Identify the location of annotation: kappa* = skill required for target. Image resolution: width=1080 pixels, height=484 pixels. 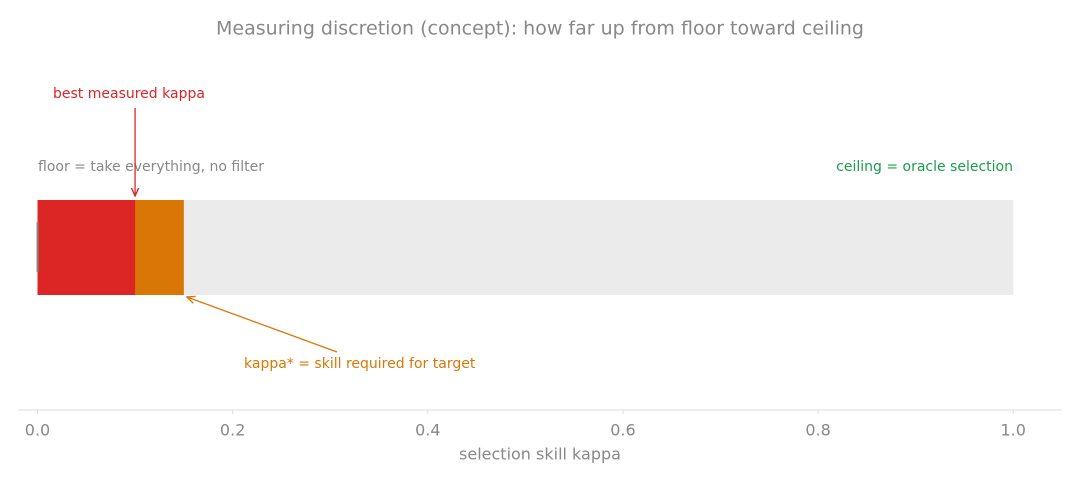
(360, 364).